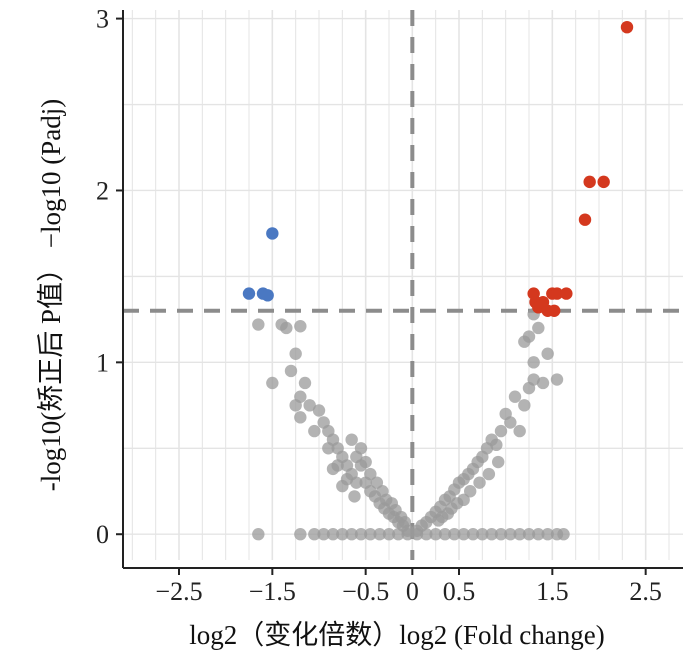 The width and height of the screenshot is (700, 663). I want to click on y-tick-label: 1, so click(102, 362).